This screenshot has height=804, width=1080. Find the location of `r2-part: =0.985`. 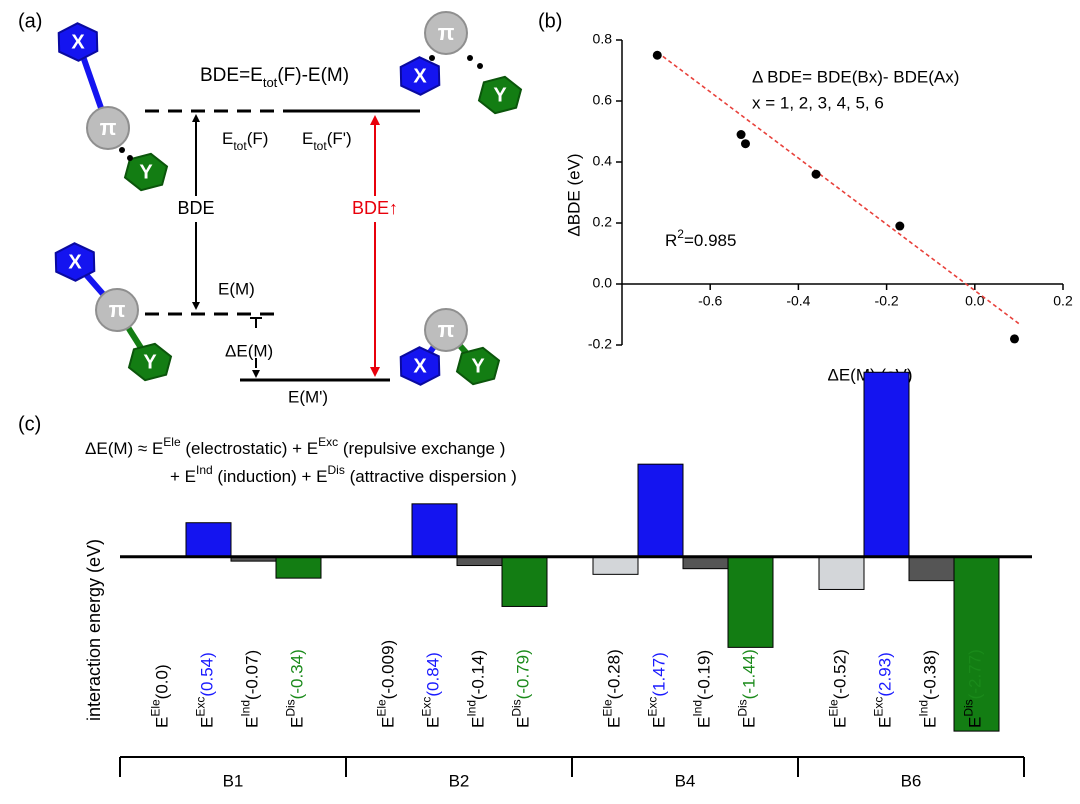

r2-part: =0.985 is located at coordinates (710, 240).